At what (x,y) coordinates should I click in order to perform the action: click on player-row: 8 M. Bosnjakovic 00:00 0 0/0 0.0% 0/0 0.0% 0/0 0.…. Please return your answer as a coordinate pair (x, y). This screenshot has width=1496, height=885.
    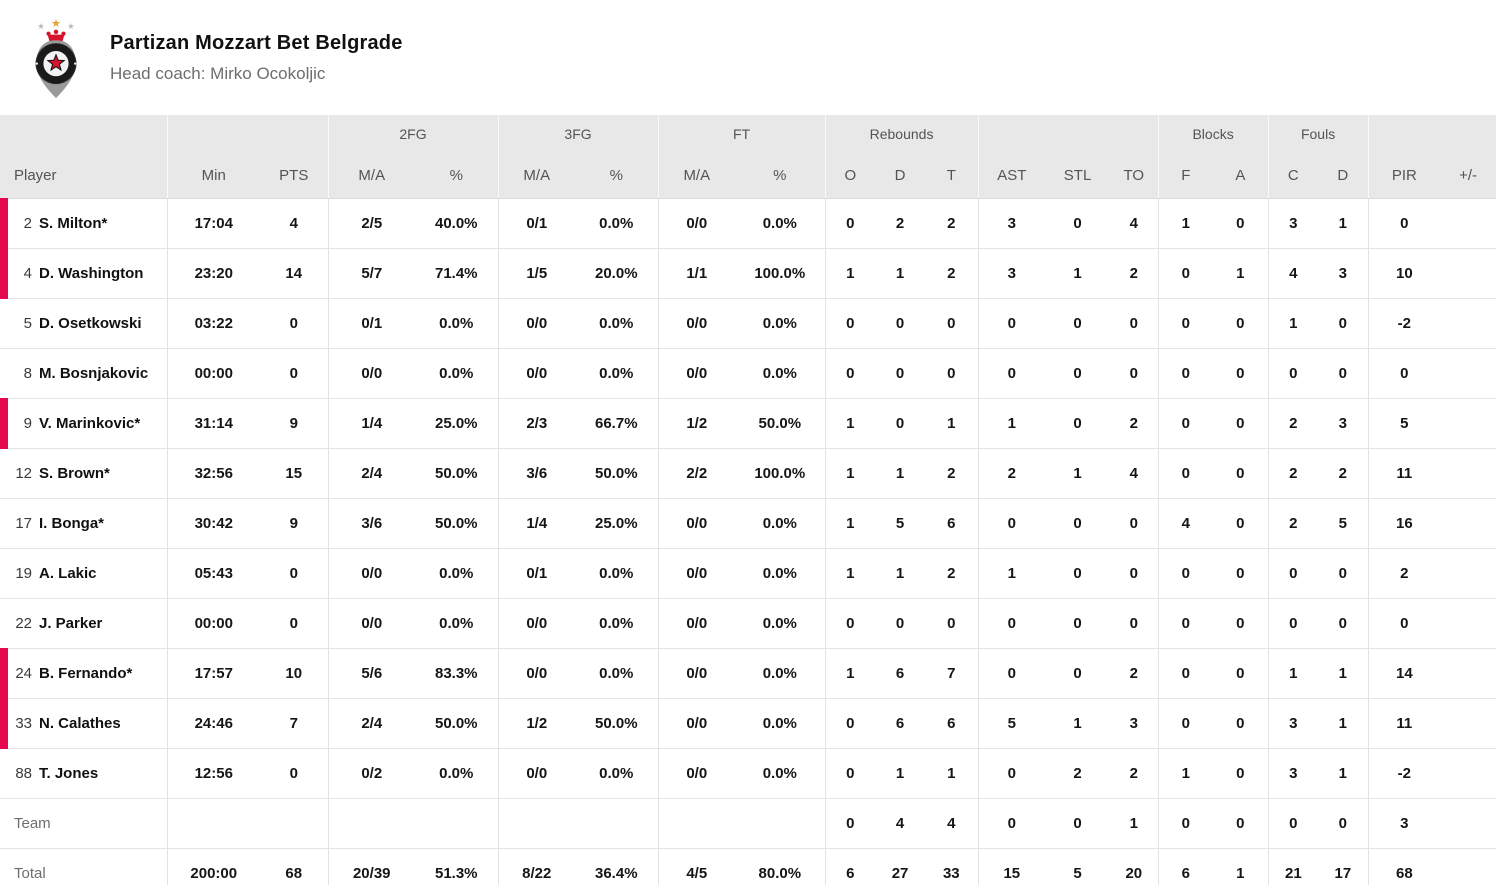
    Looking at the image, I should click on (748, 373).